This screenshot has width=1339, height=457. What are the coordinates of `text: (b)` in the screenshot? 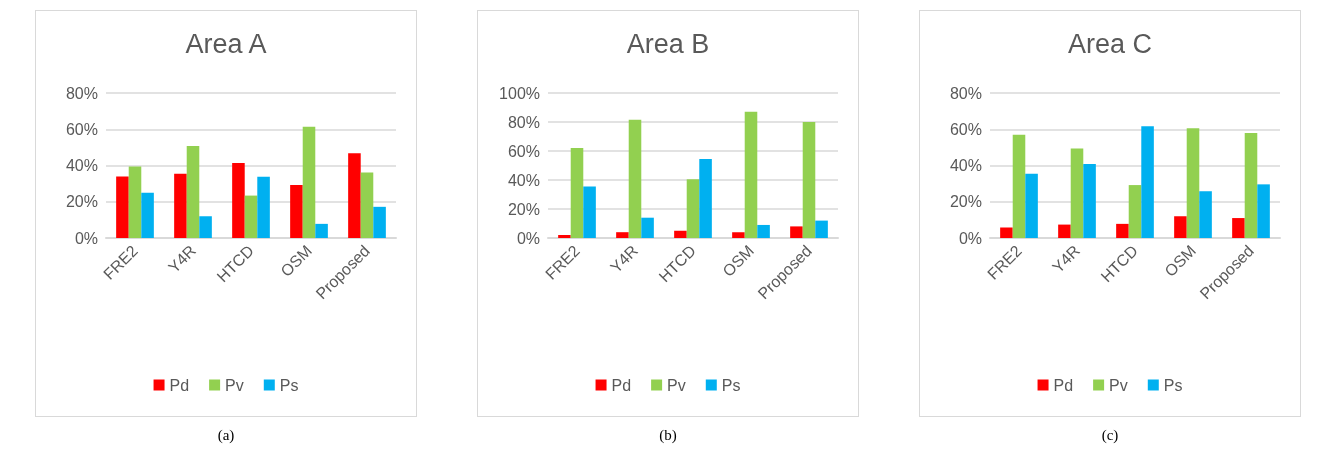 It's located at (668, 435).